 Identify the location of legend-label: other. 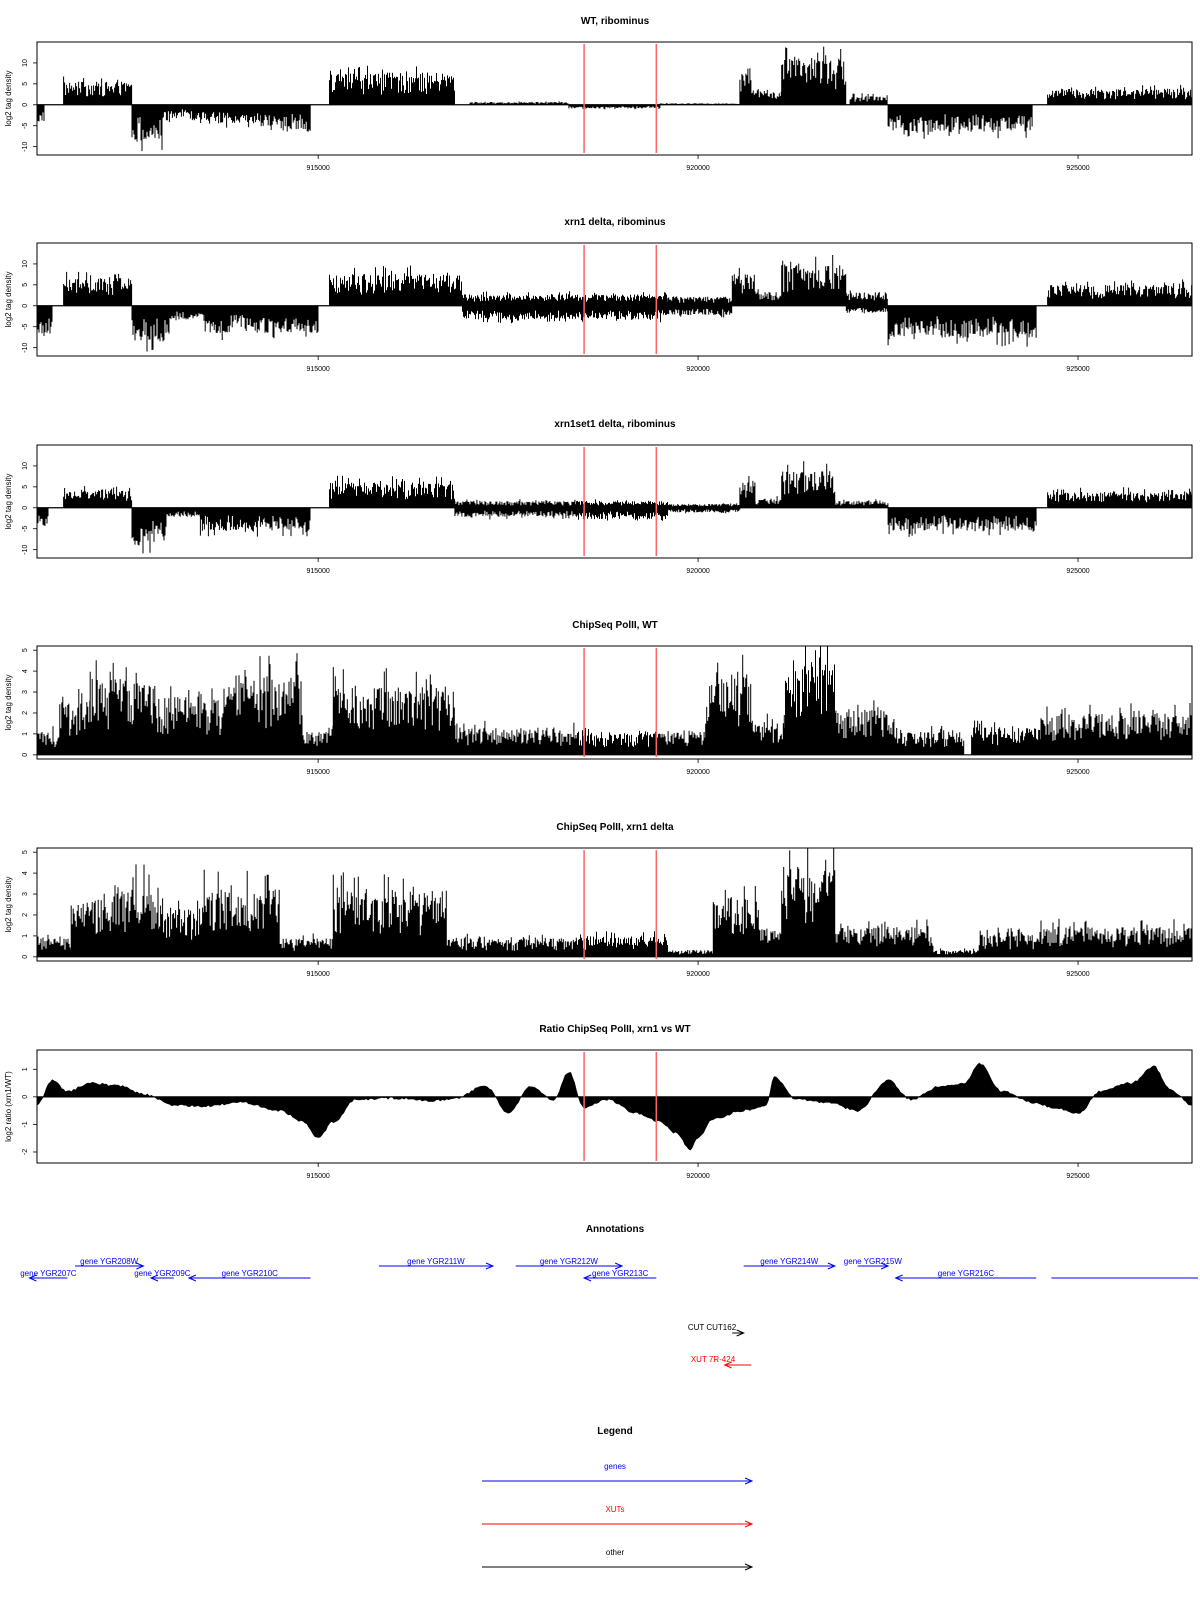
(615, 1552).